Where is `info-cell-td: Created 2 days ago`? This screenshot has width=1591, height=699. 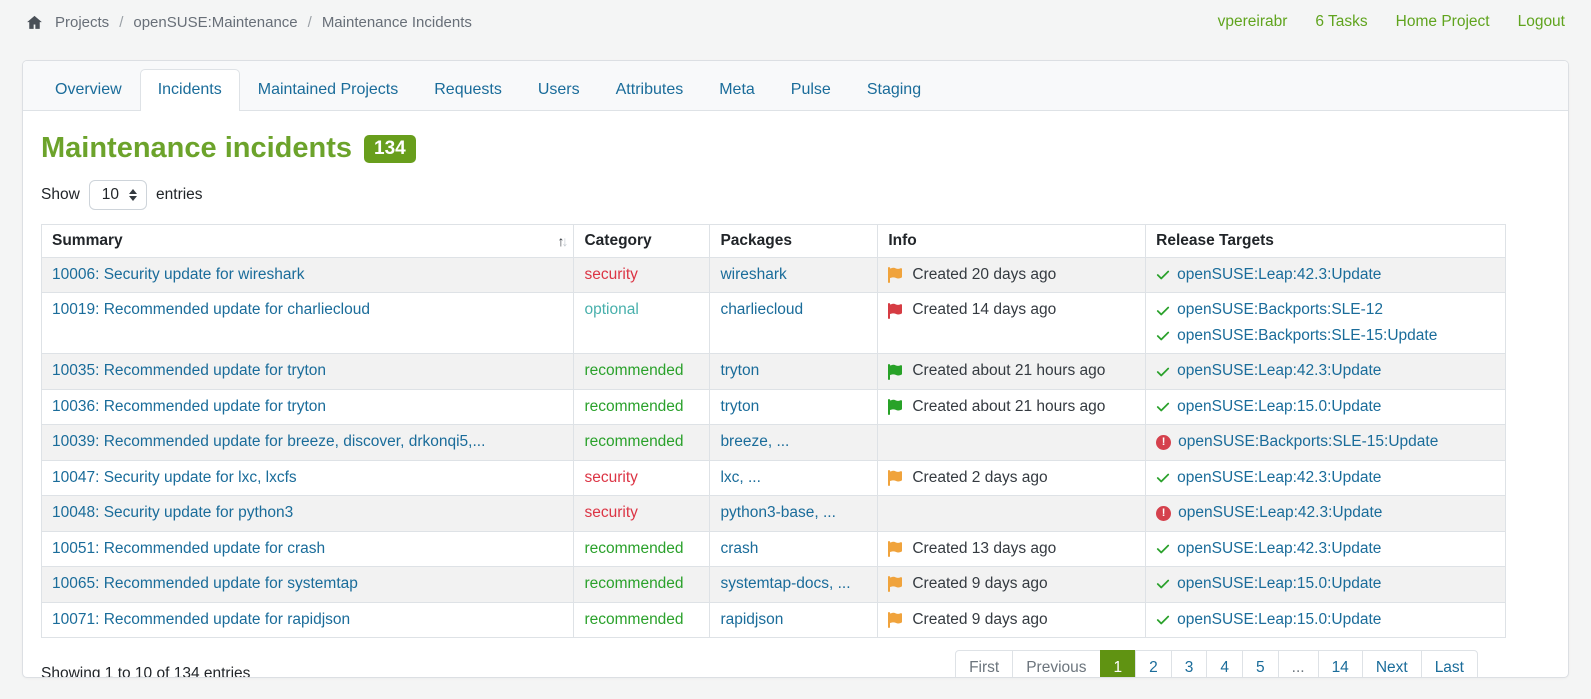 info-cell-td: Created 2 days ago is located at coordinates (1012, 478).